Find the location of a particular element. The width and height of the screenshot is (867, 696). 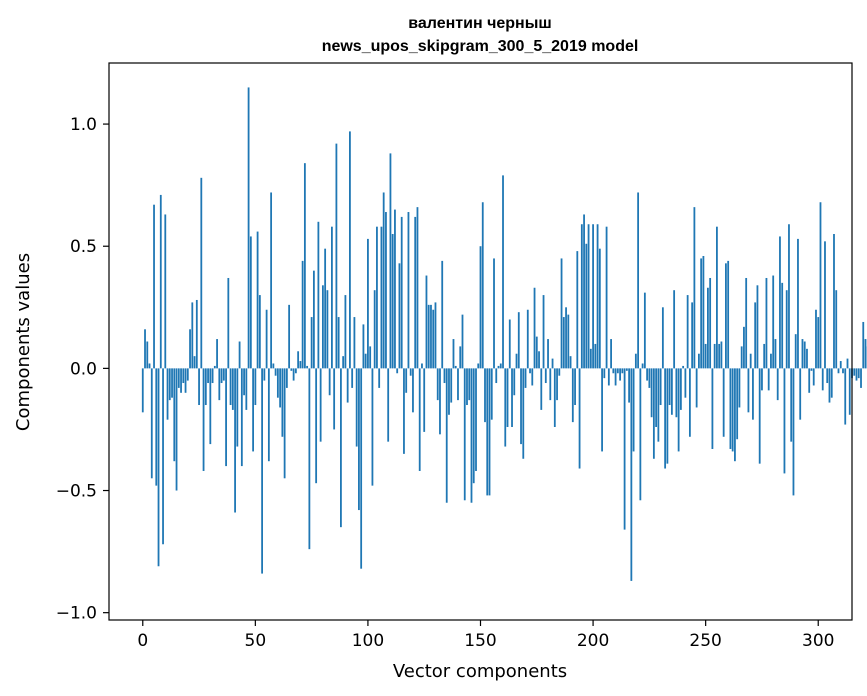

x-tick-label: 50 is located at coordinates (256, 641).